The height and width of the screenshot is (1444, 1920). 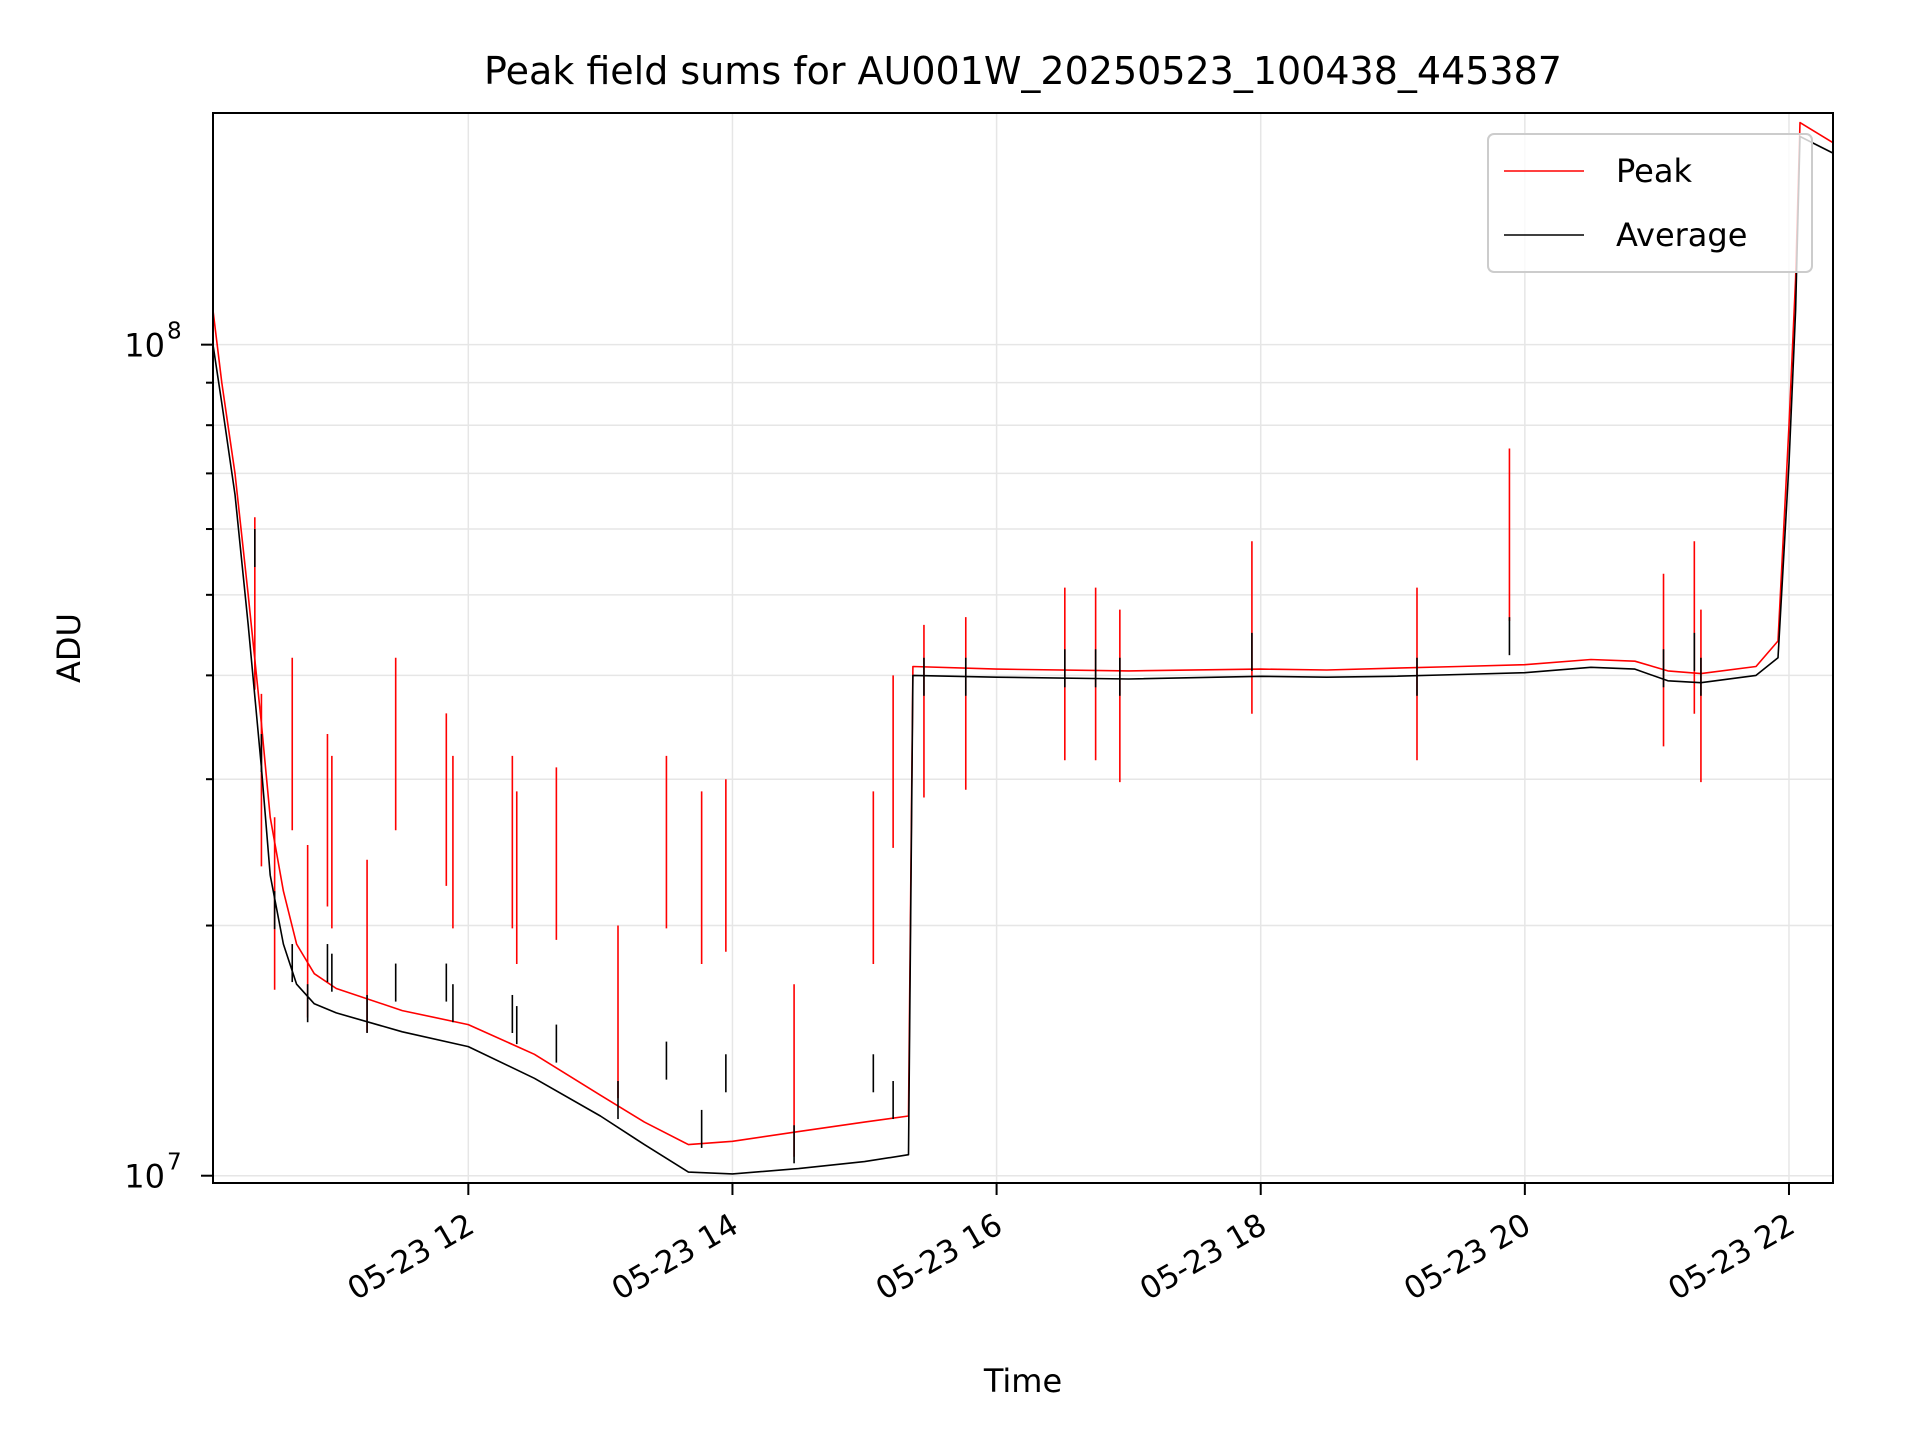 I want to click on y-tick-label-exponent: 7, so click(x=174, y=1163).